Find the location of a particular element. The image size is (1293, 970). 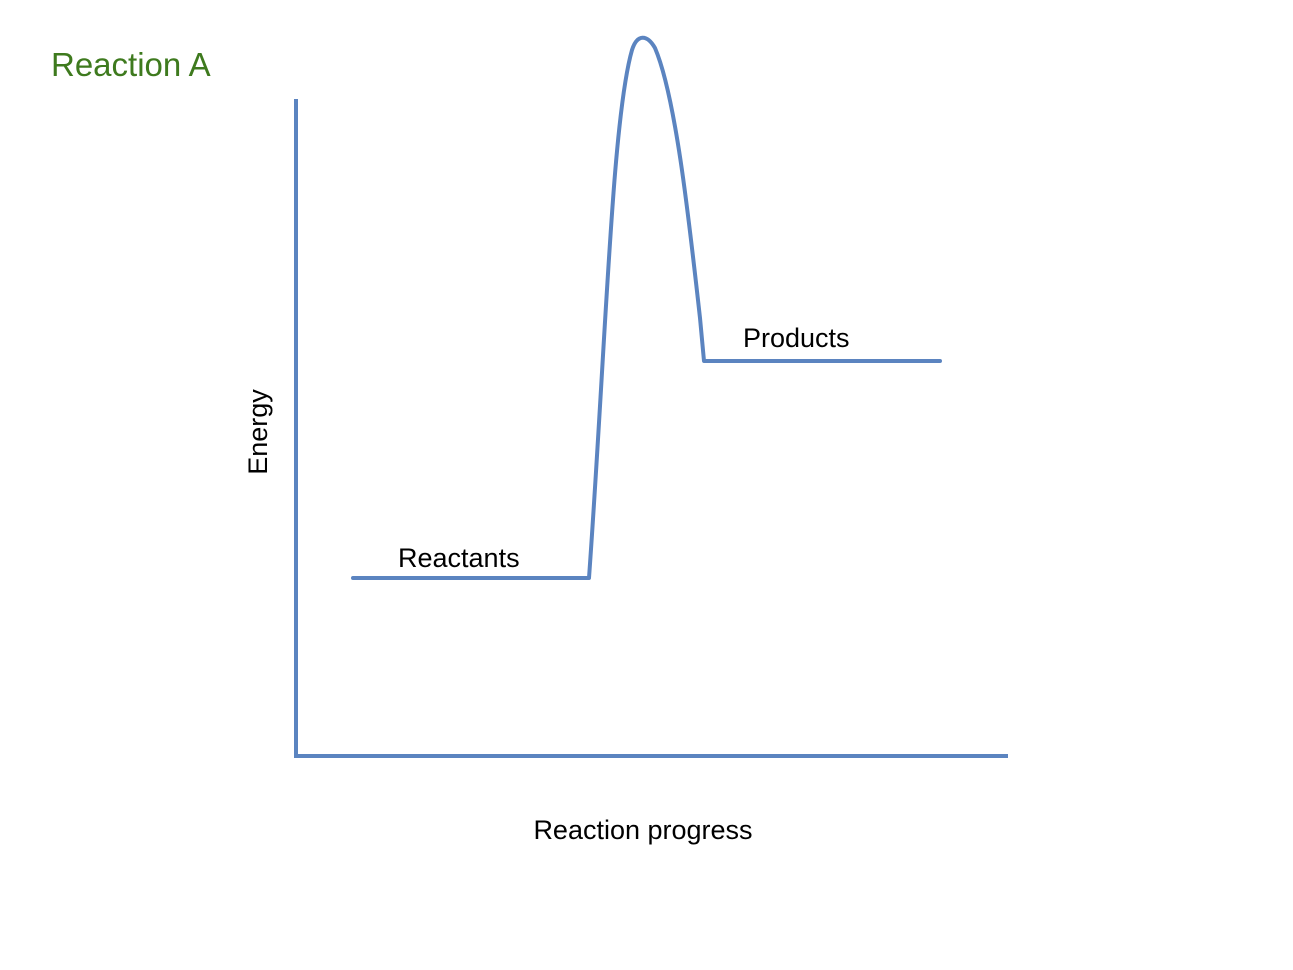

products-label: Products is located at coordinates (796, 338).